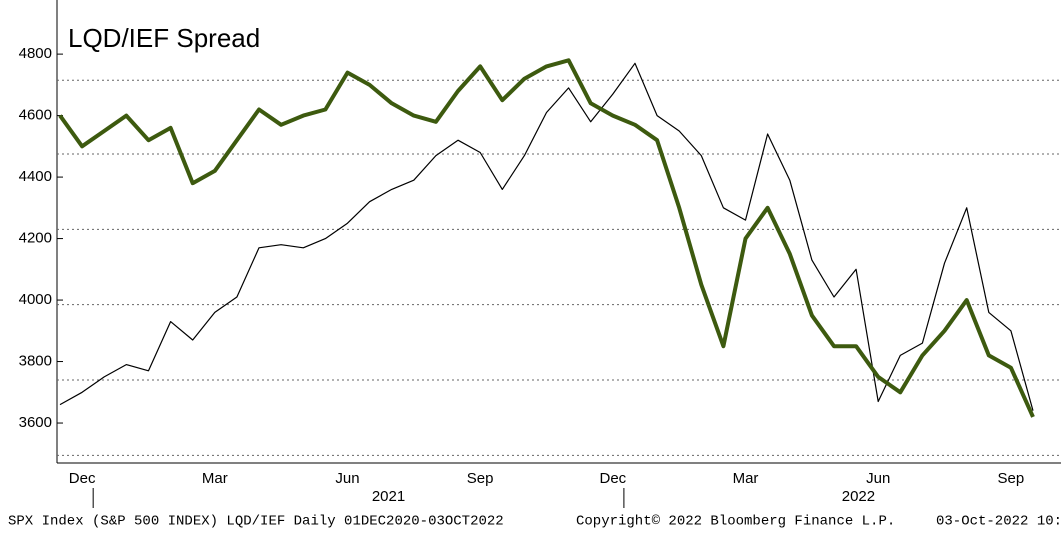  I want to click on y-tick-label: 3800, so click(35, 361).